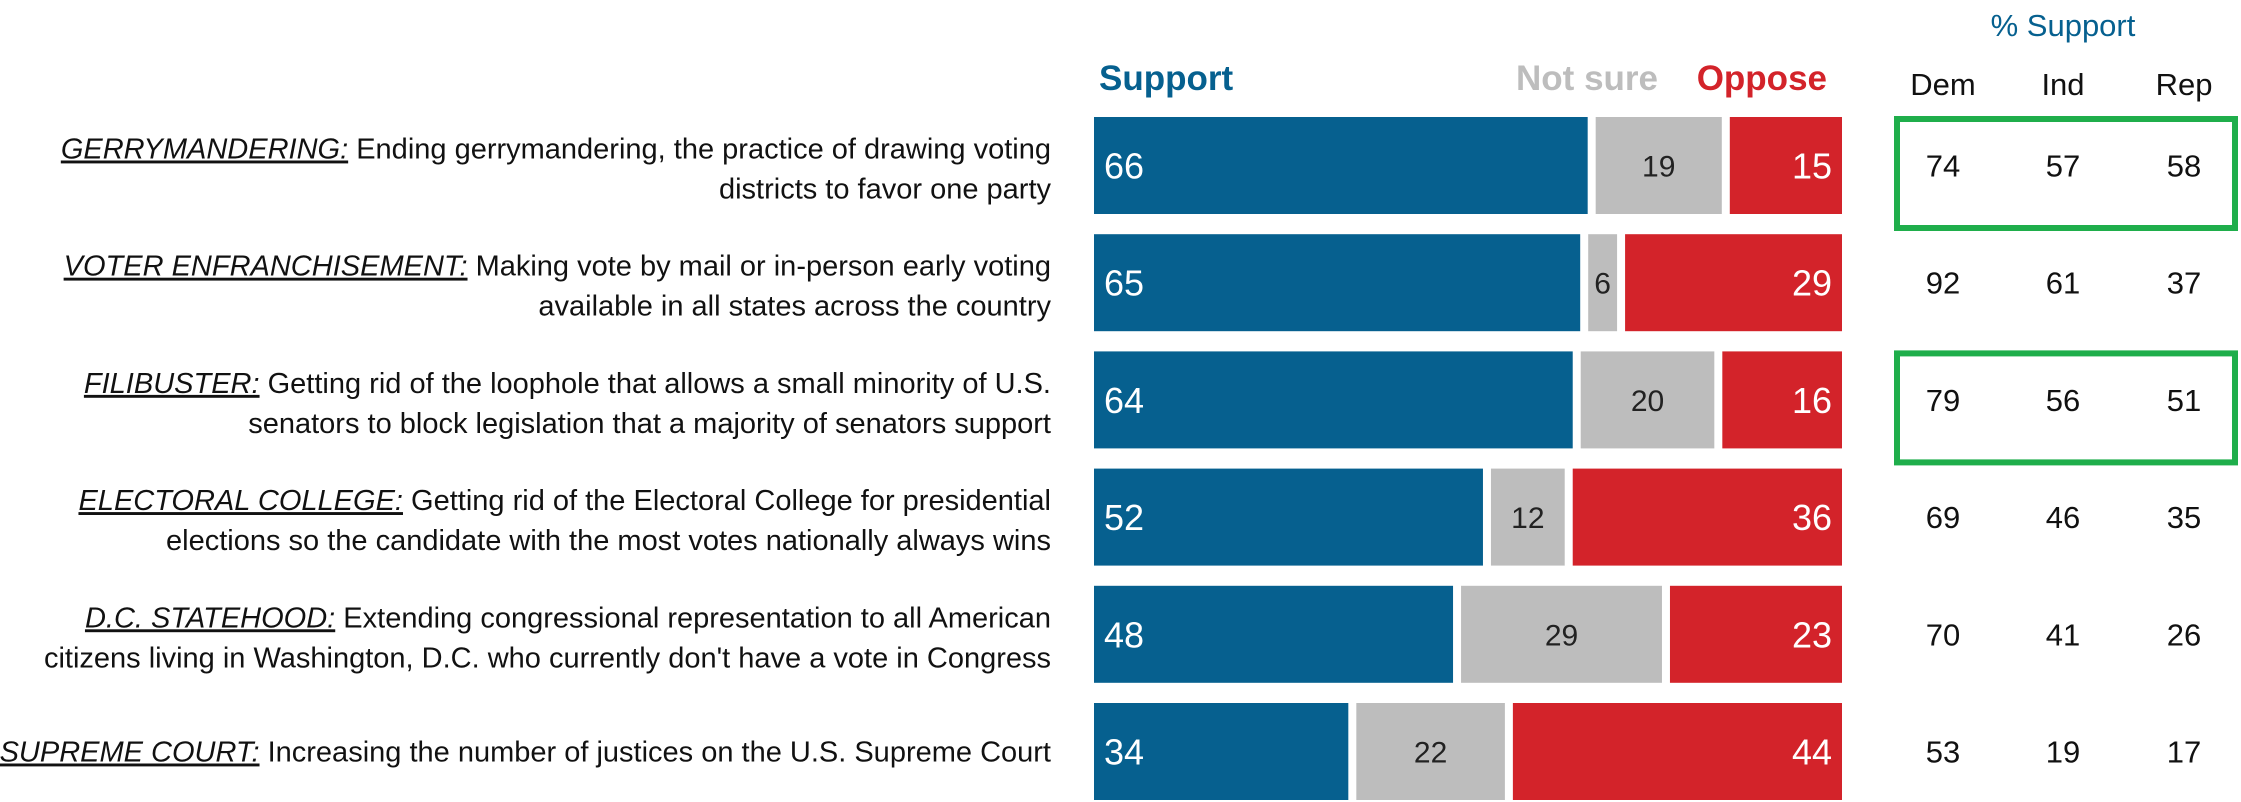 The width and height of the screenshot is (2241, 802). I want to click on item-category: VOTER ENFRANCHISEMENT:, so click(266, 267).